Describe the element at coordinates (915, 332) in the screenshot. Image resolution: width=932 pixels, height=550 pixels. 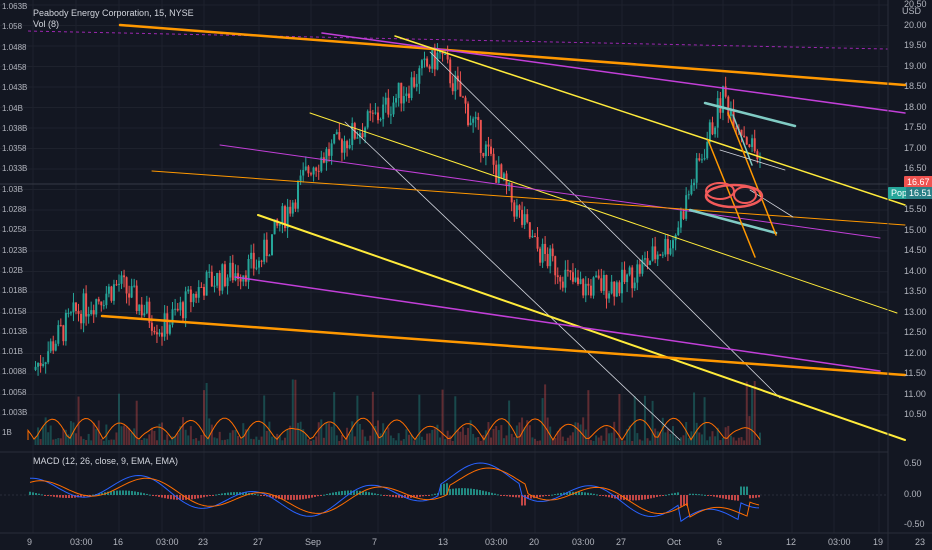
I see `price-tick-label: 12.50` at that location.